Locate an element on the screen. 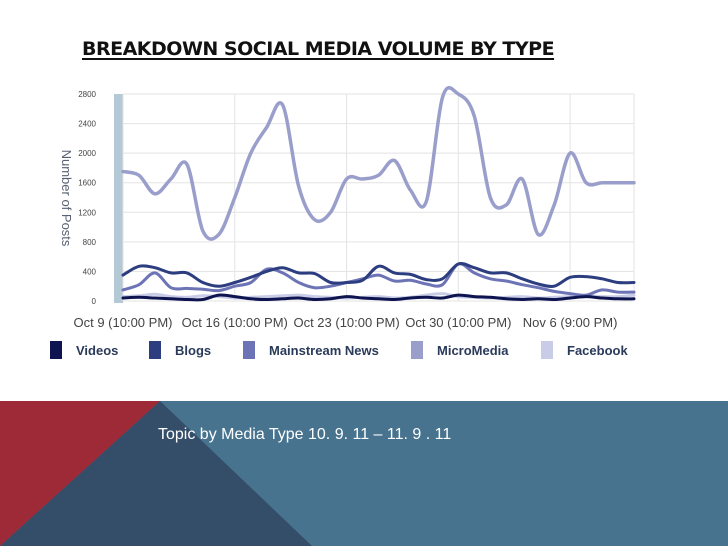 Image resolution: width=728 pixels, height=546 pixels. legend-item-mainstream-news: Mainstream News is located at coordinates (311, 350).